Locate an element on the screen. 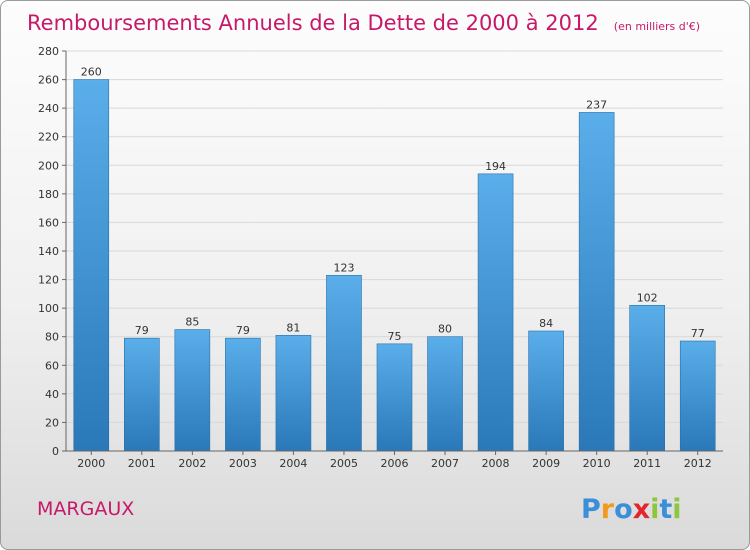  data-label-2000: 260 is located at coordinates (91, 72).